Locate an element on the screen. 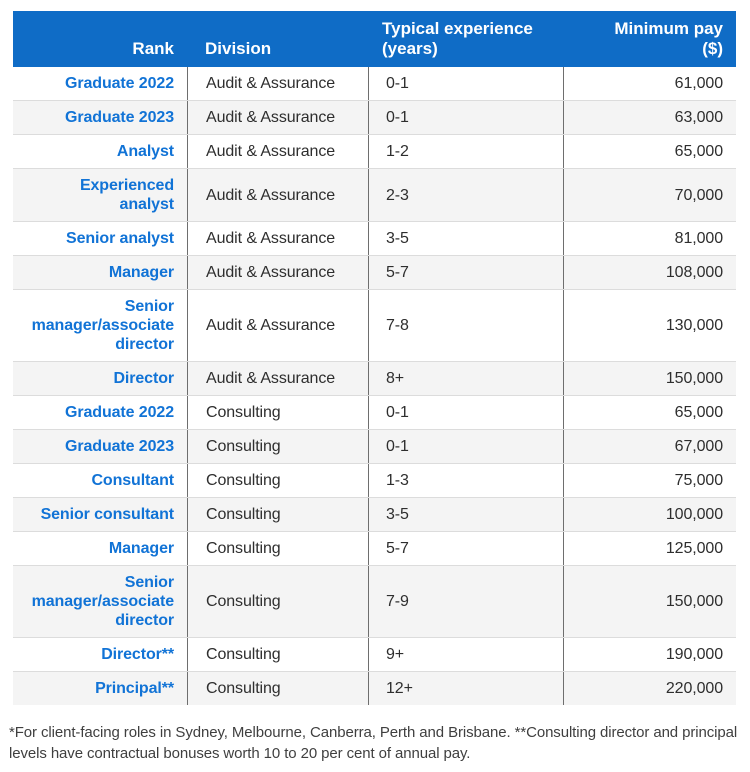 This screenshot has width=750, height=772. rank-cell: Director is located at coordinates (143, 378).